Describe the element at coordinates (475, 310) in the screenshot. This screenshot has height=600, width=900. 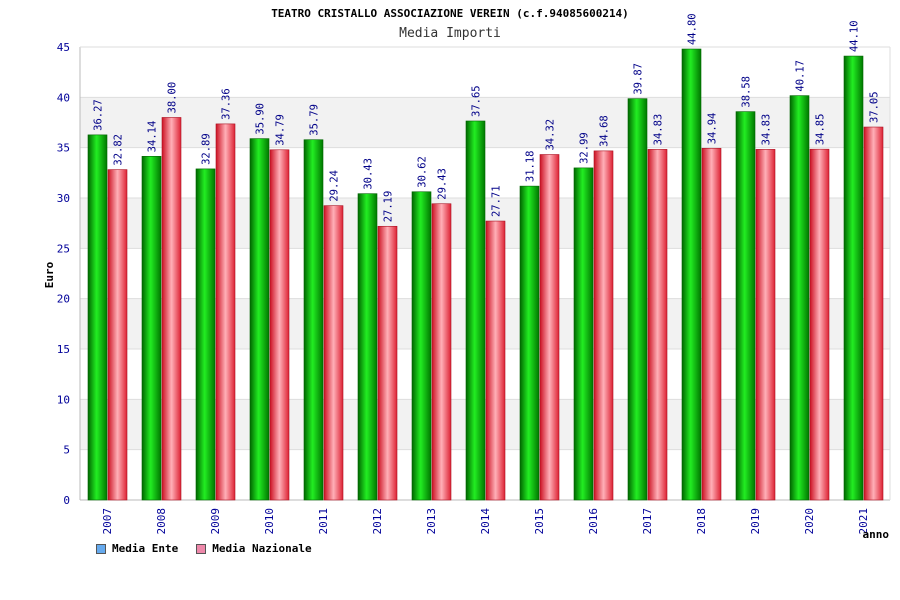
I see `bar-media-ente-2014` at that location.